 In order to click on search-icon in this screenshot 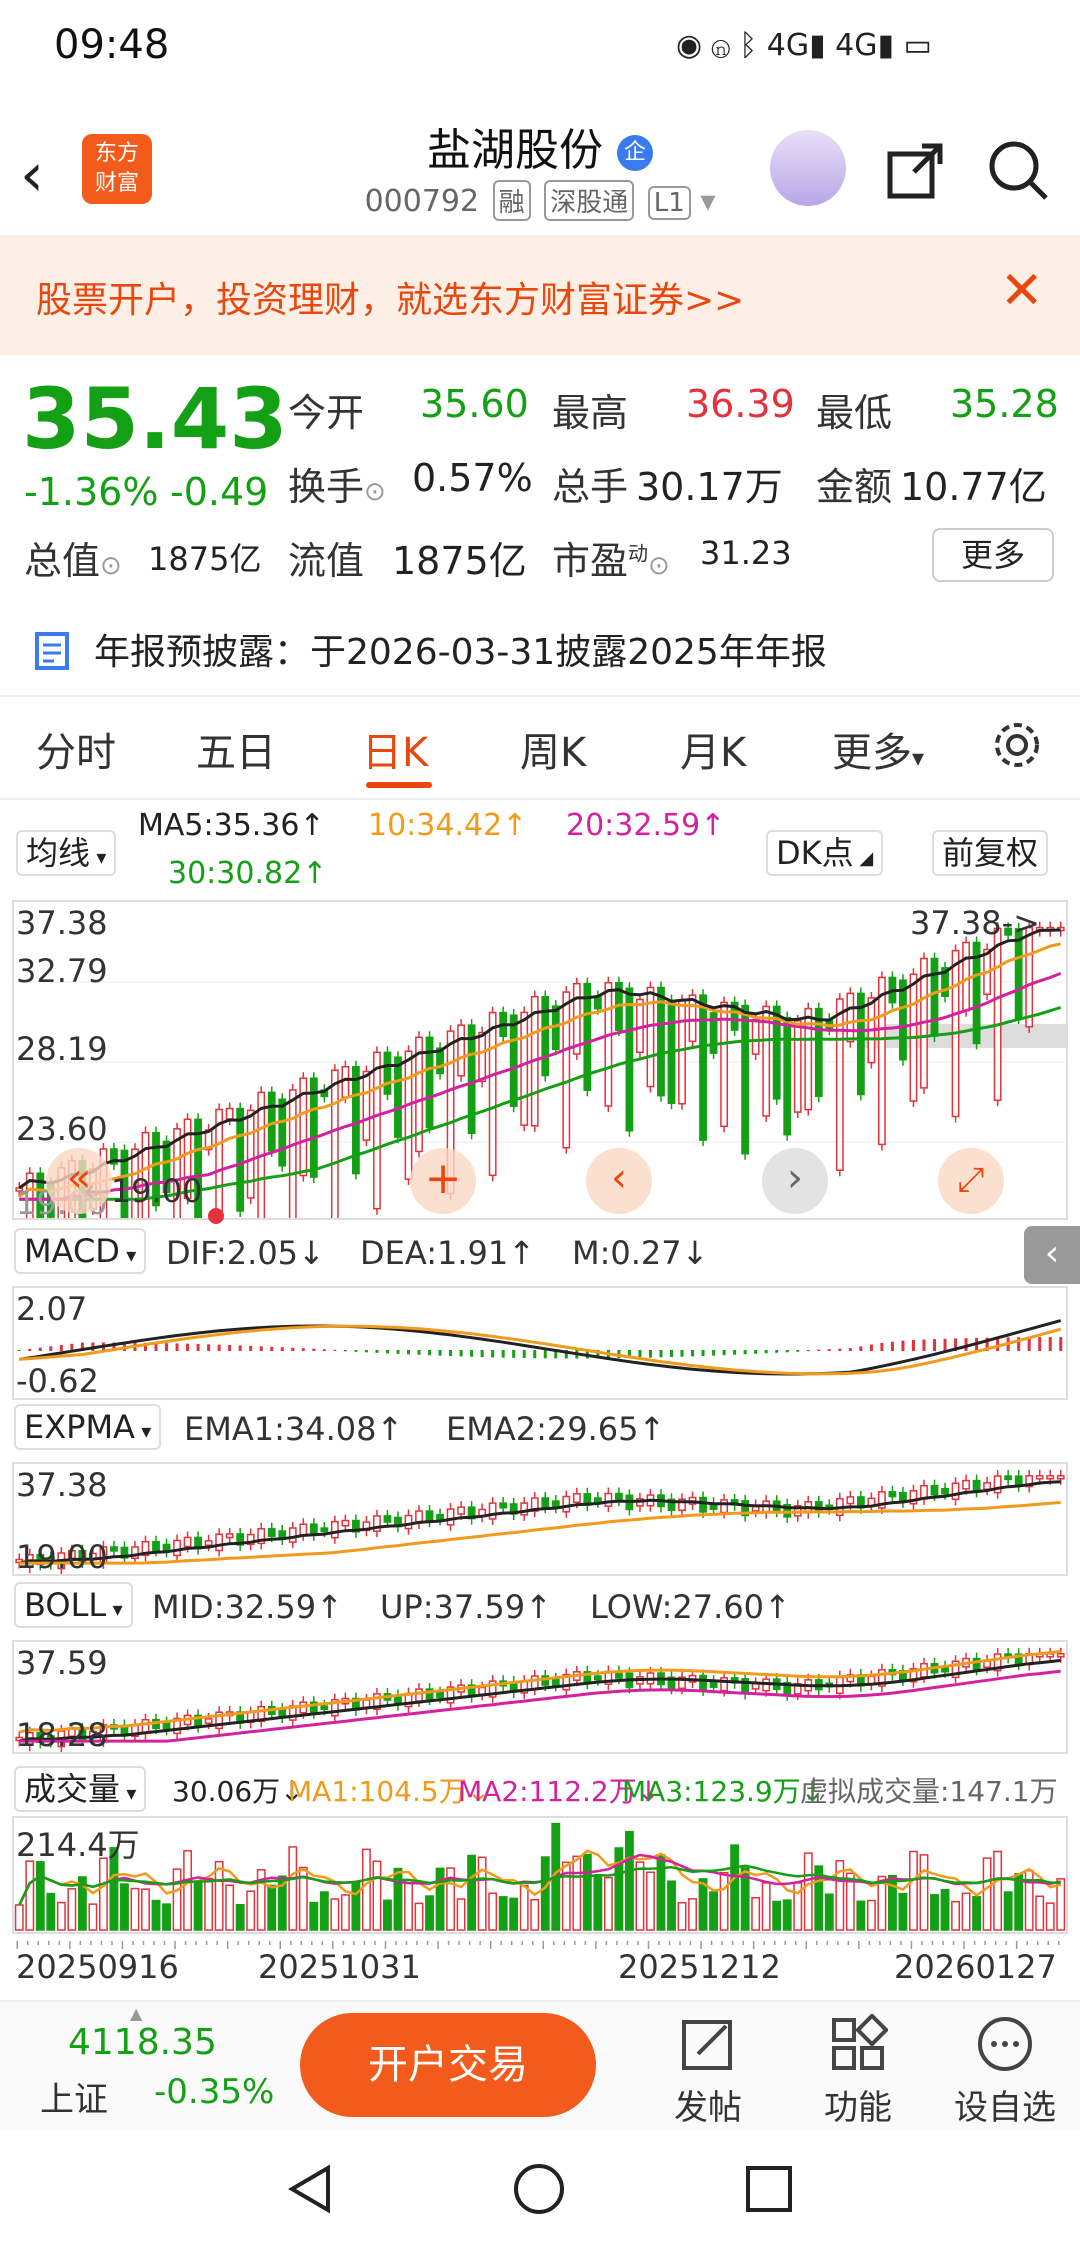, I will do `click(1018, 172)`.